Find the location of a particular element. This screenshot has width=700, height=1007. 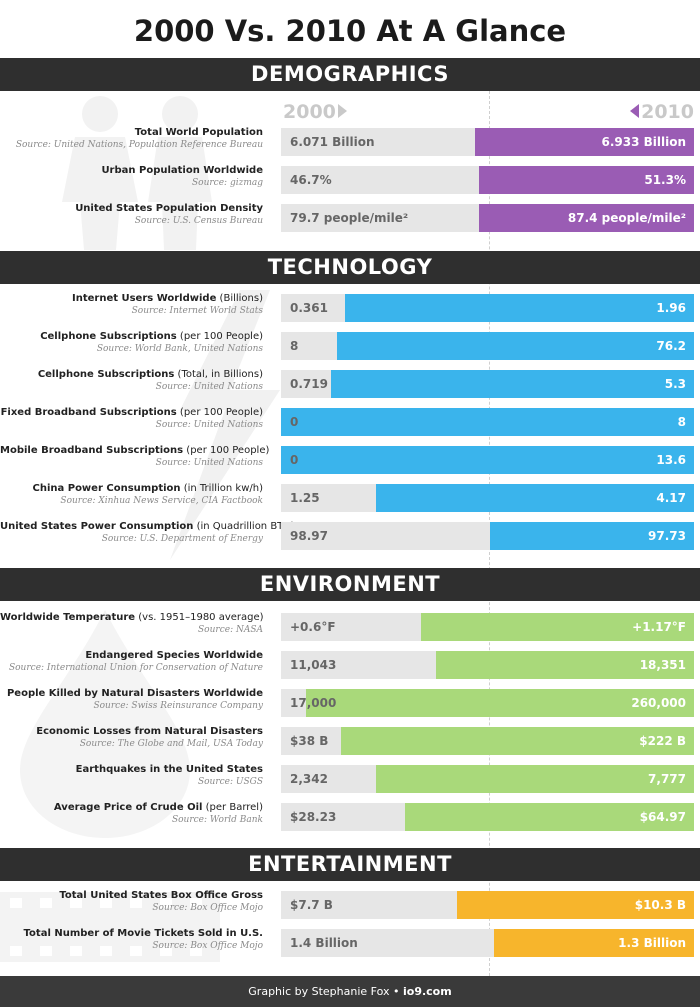

row-label-main: Economic Losses from Natural Disasters is located at coordinates (131, 731).